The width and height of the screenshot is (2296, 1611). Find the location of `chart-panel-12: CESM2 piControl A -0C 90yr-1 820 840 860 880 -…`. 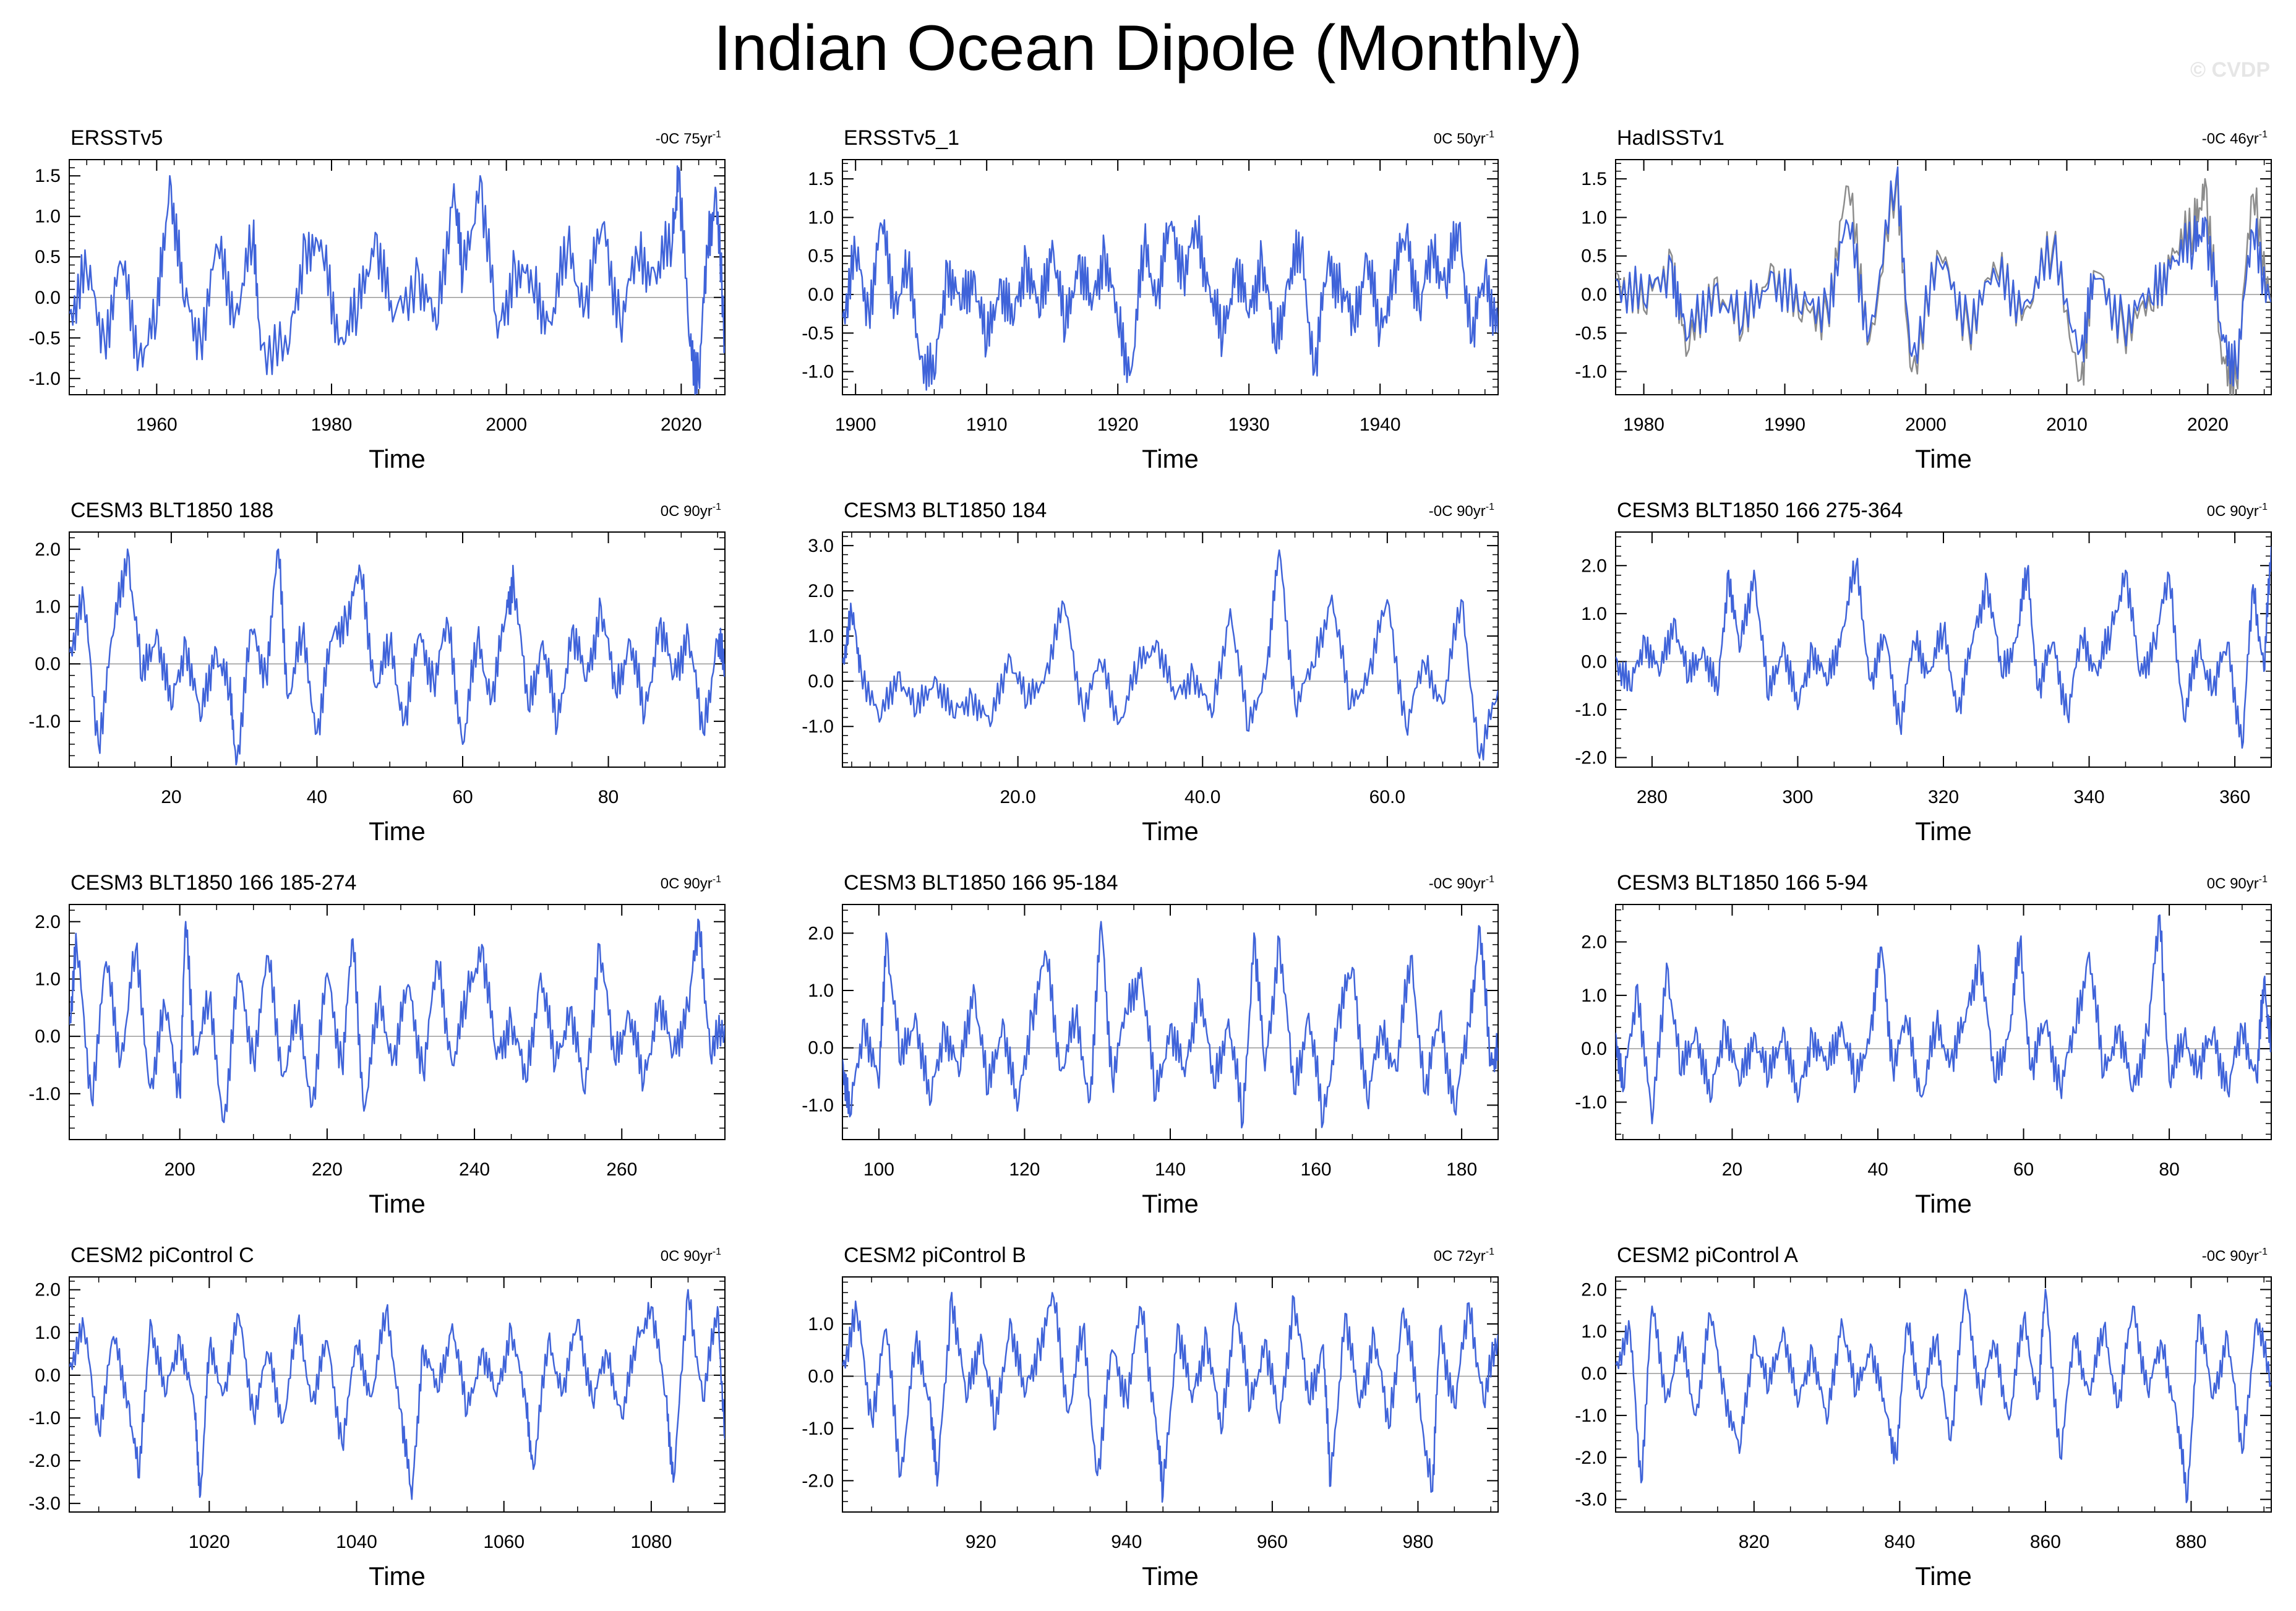

chart-panel-12: CESM2 piControl A -0C 90yr-1 820 840 860 880 -… is located at coordinates (1923, 1417).